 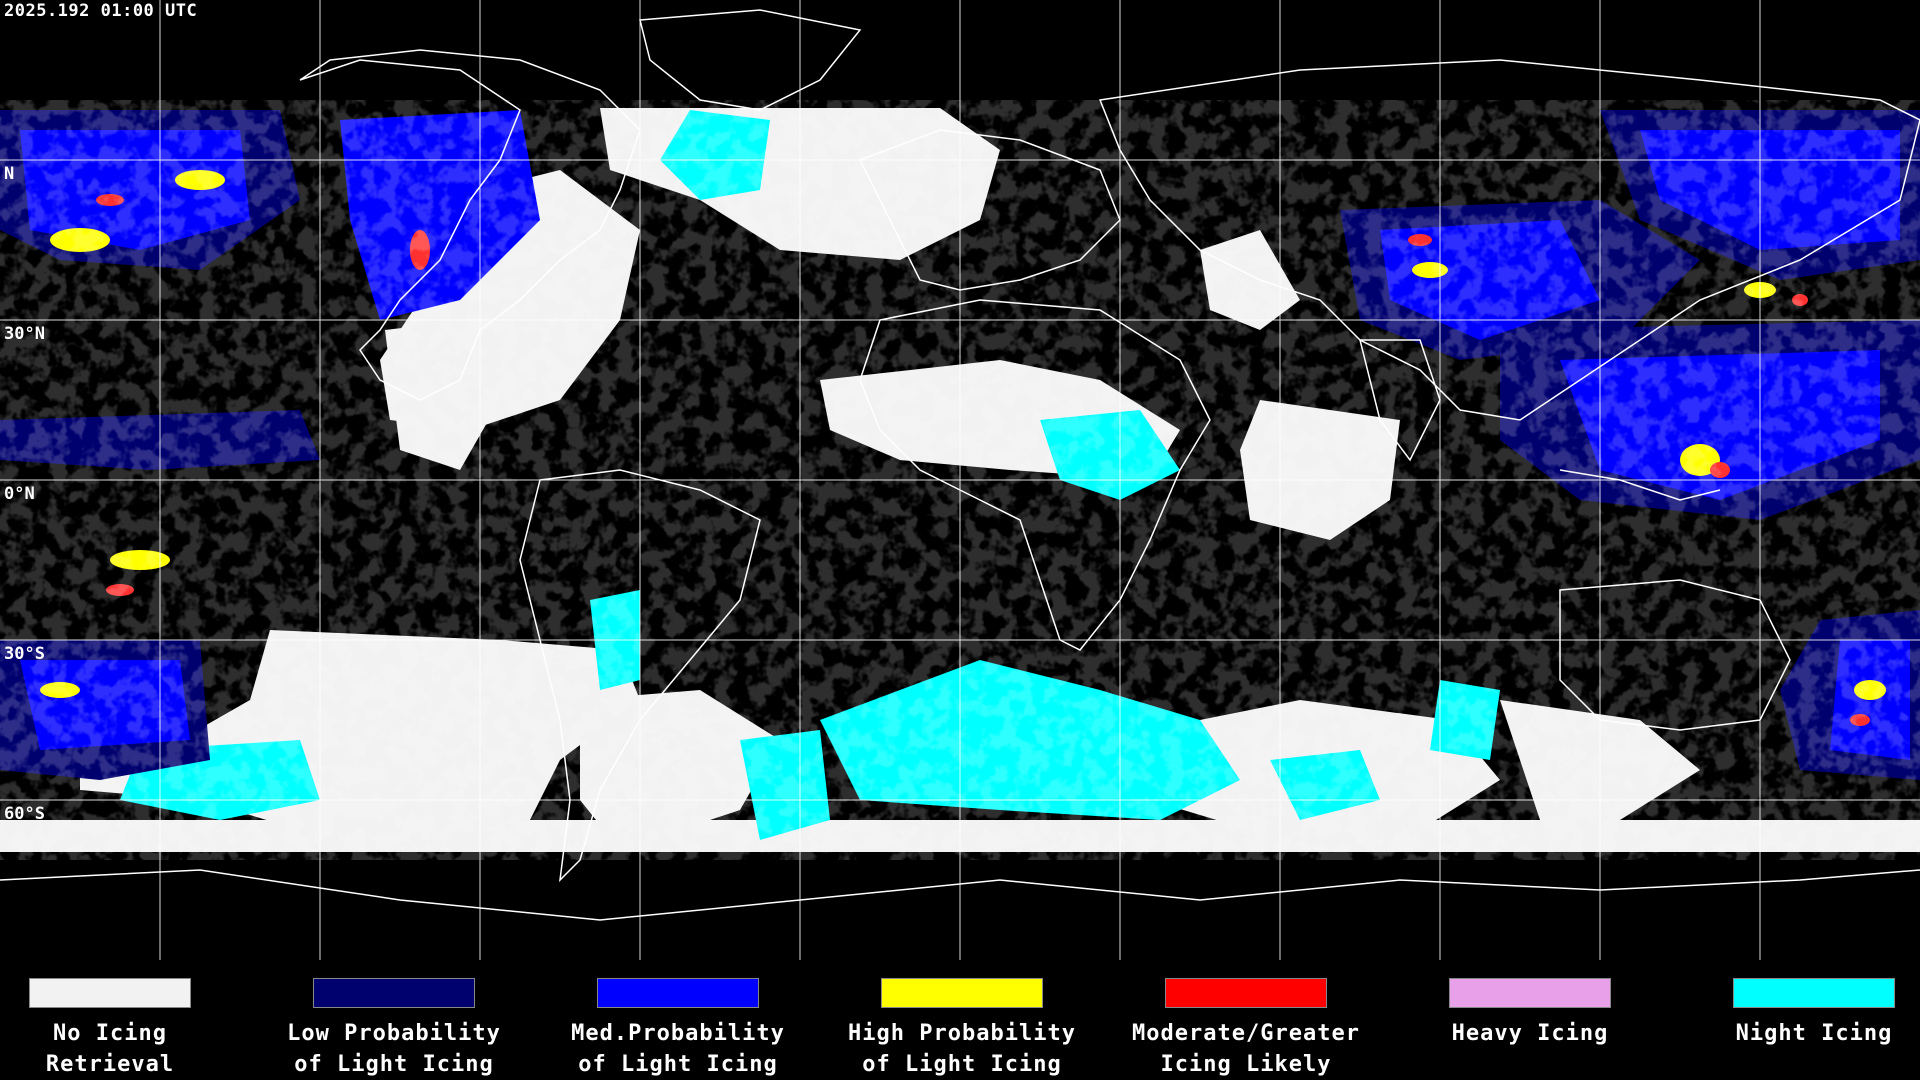 I want to click on legend-item-med-probability: Med.Probability of Light Icing, so click(x=678, y=1029).